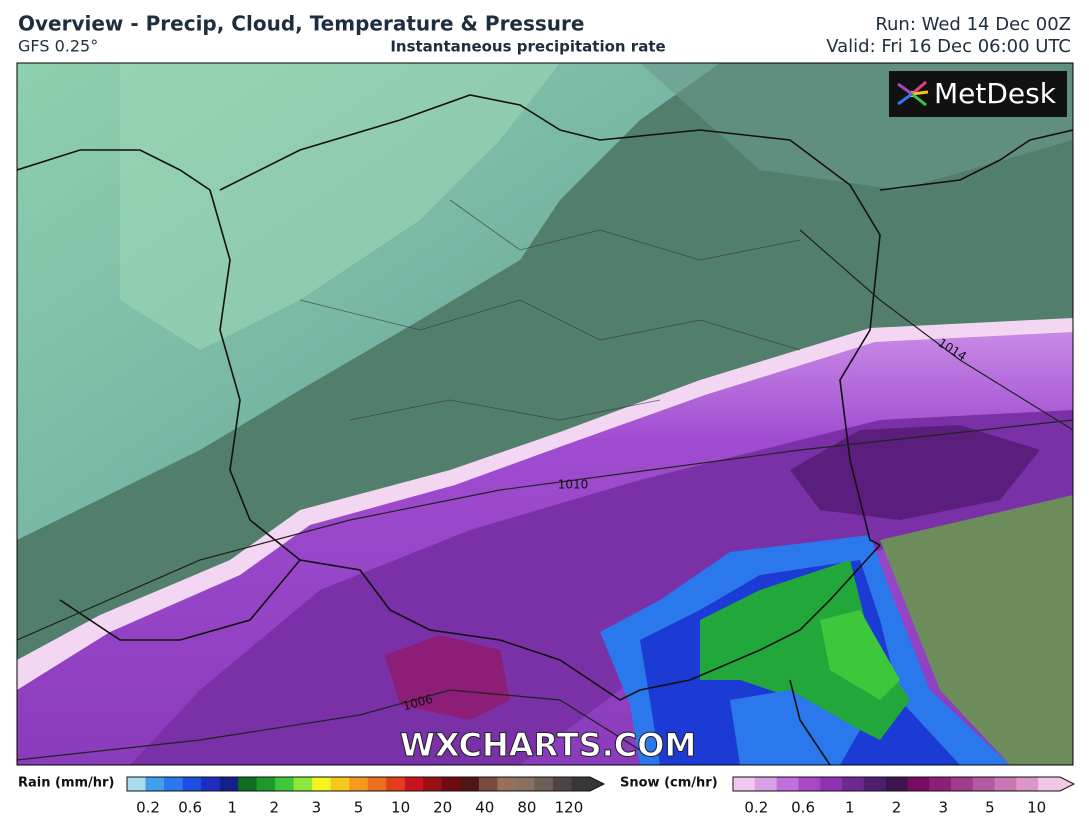  Describe the element at coordinates (569, 808) in the screenshot. I see `rain-tick-label: 120` at that location.